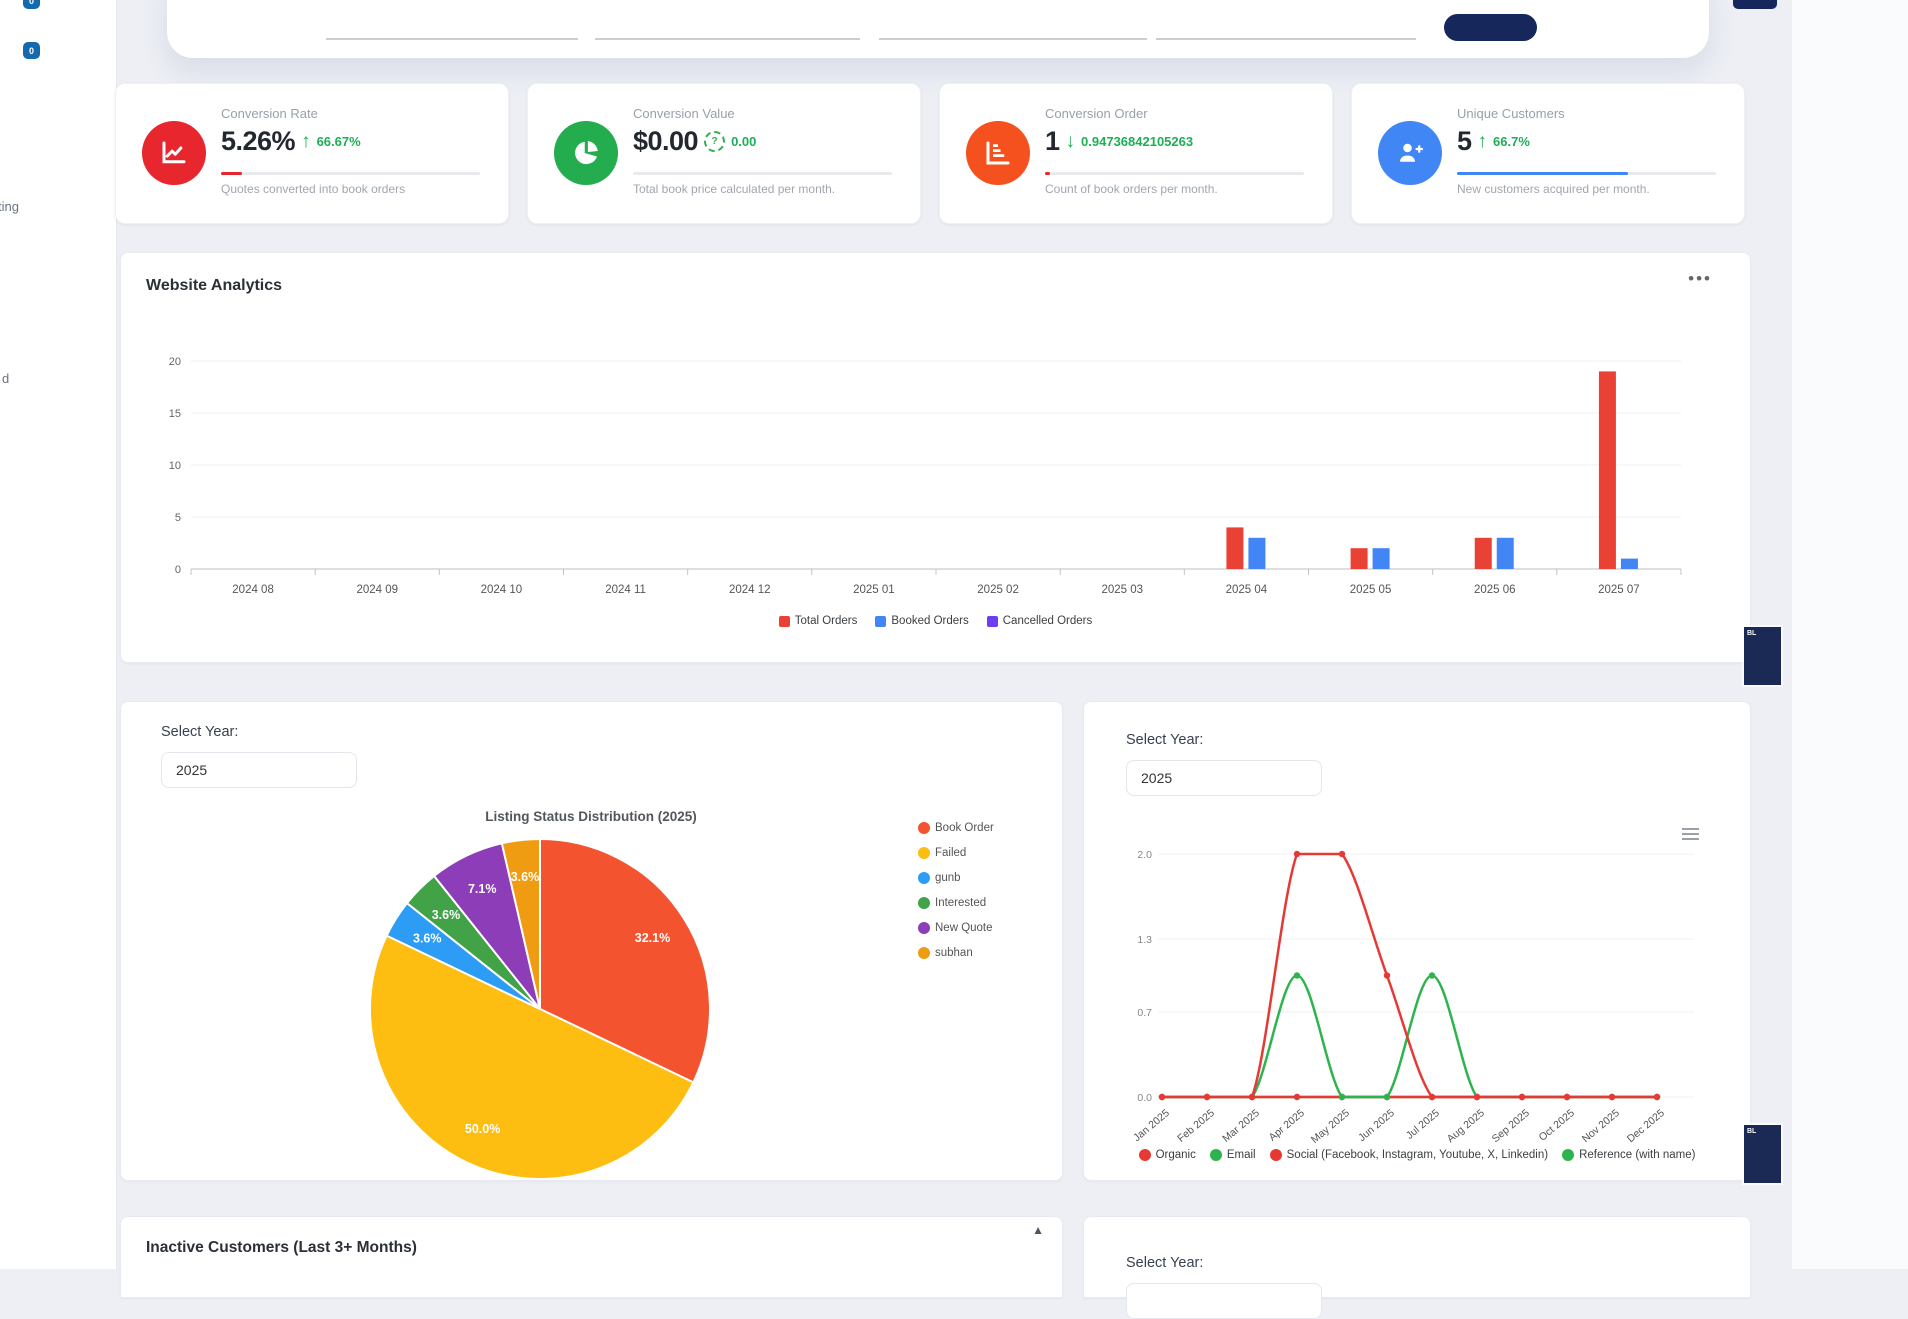  Describe the element at coordinates (1511, 1126) in the screenshot. I see `svg-text: Sep 2025` at that location.